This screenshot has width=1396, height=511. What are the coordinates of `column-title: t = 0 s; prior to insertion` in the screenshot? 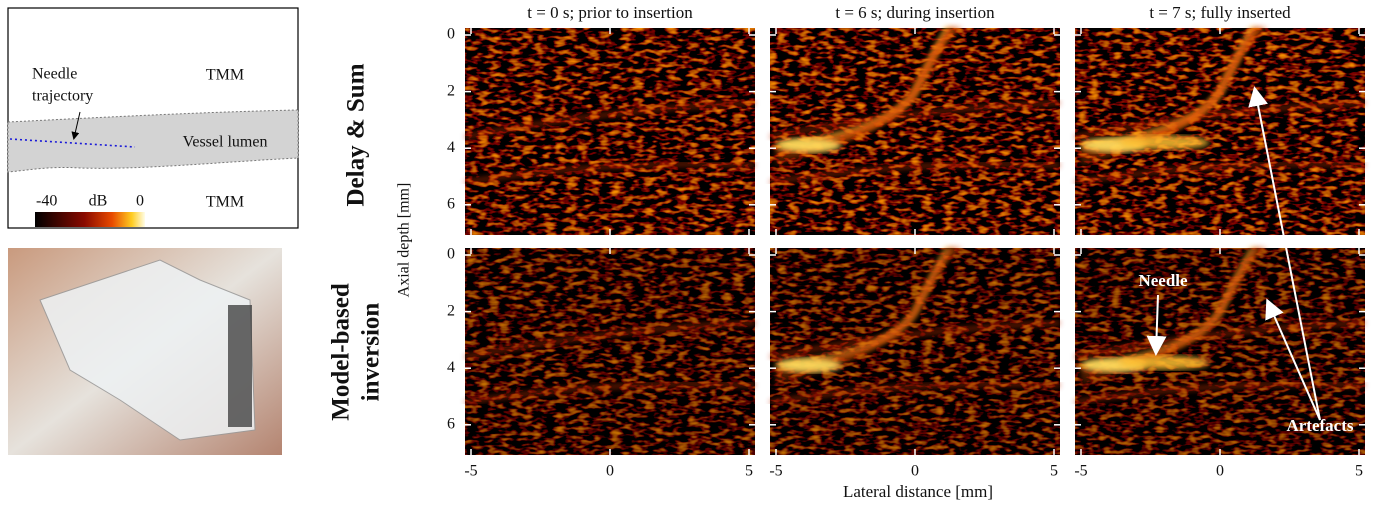 It's located at (610, 12).